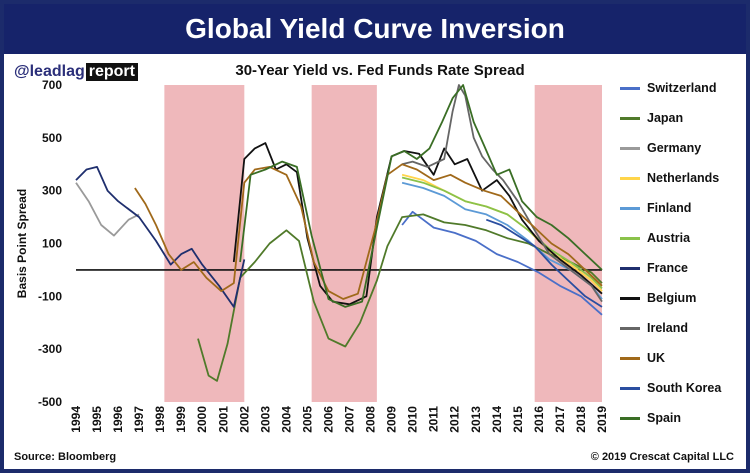 The image size is (750, 473). Describe the element at coordinates (669, 238) in the screenshot. I see `legend-label: Austria` at that location.